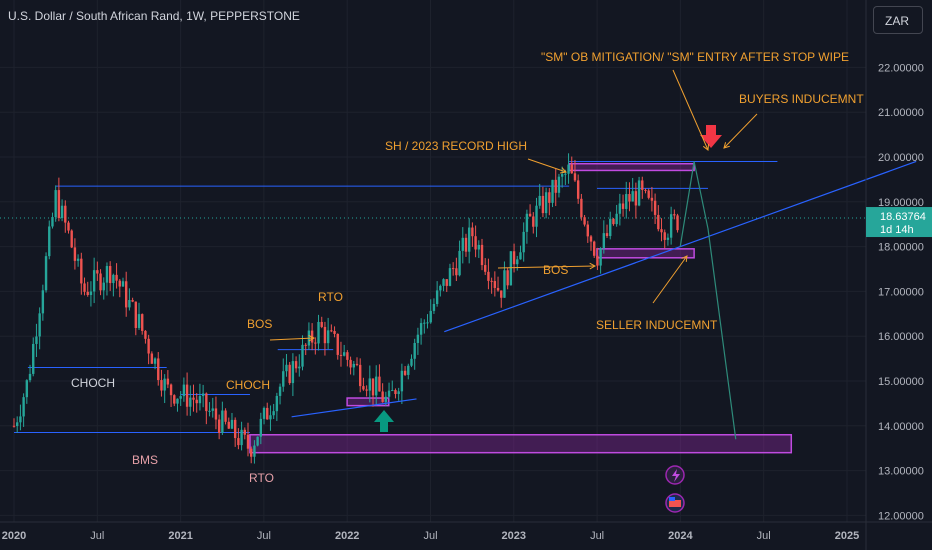  What do you see at coordinates (675, 503) in the screenshot?
I see `flag-stripes` at bounding box center [675, 503].